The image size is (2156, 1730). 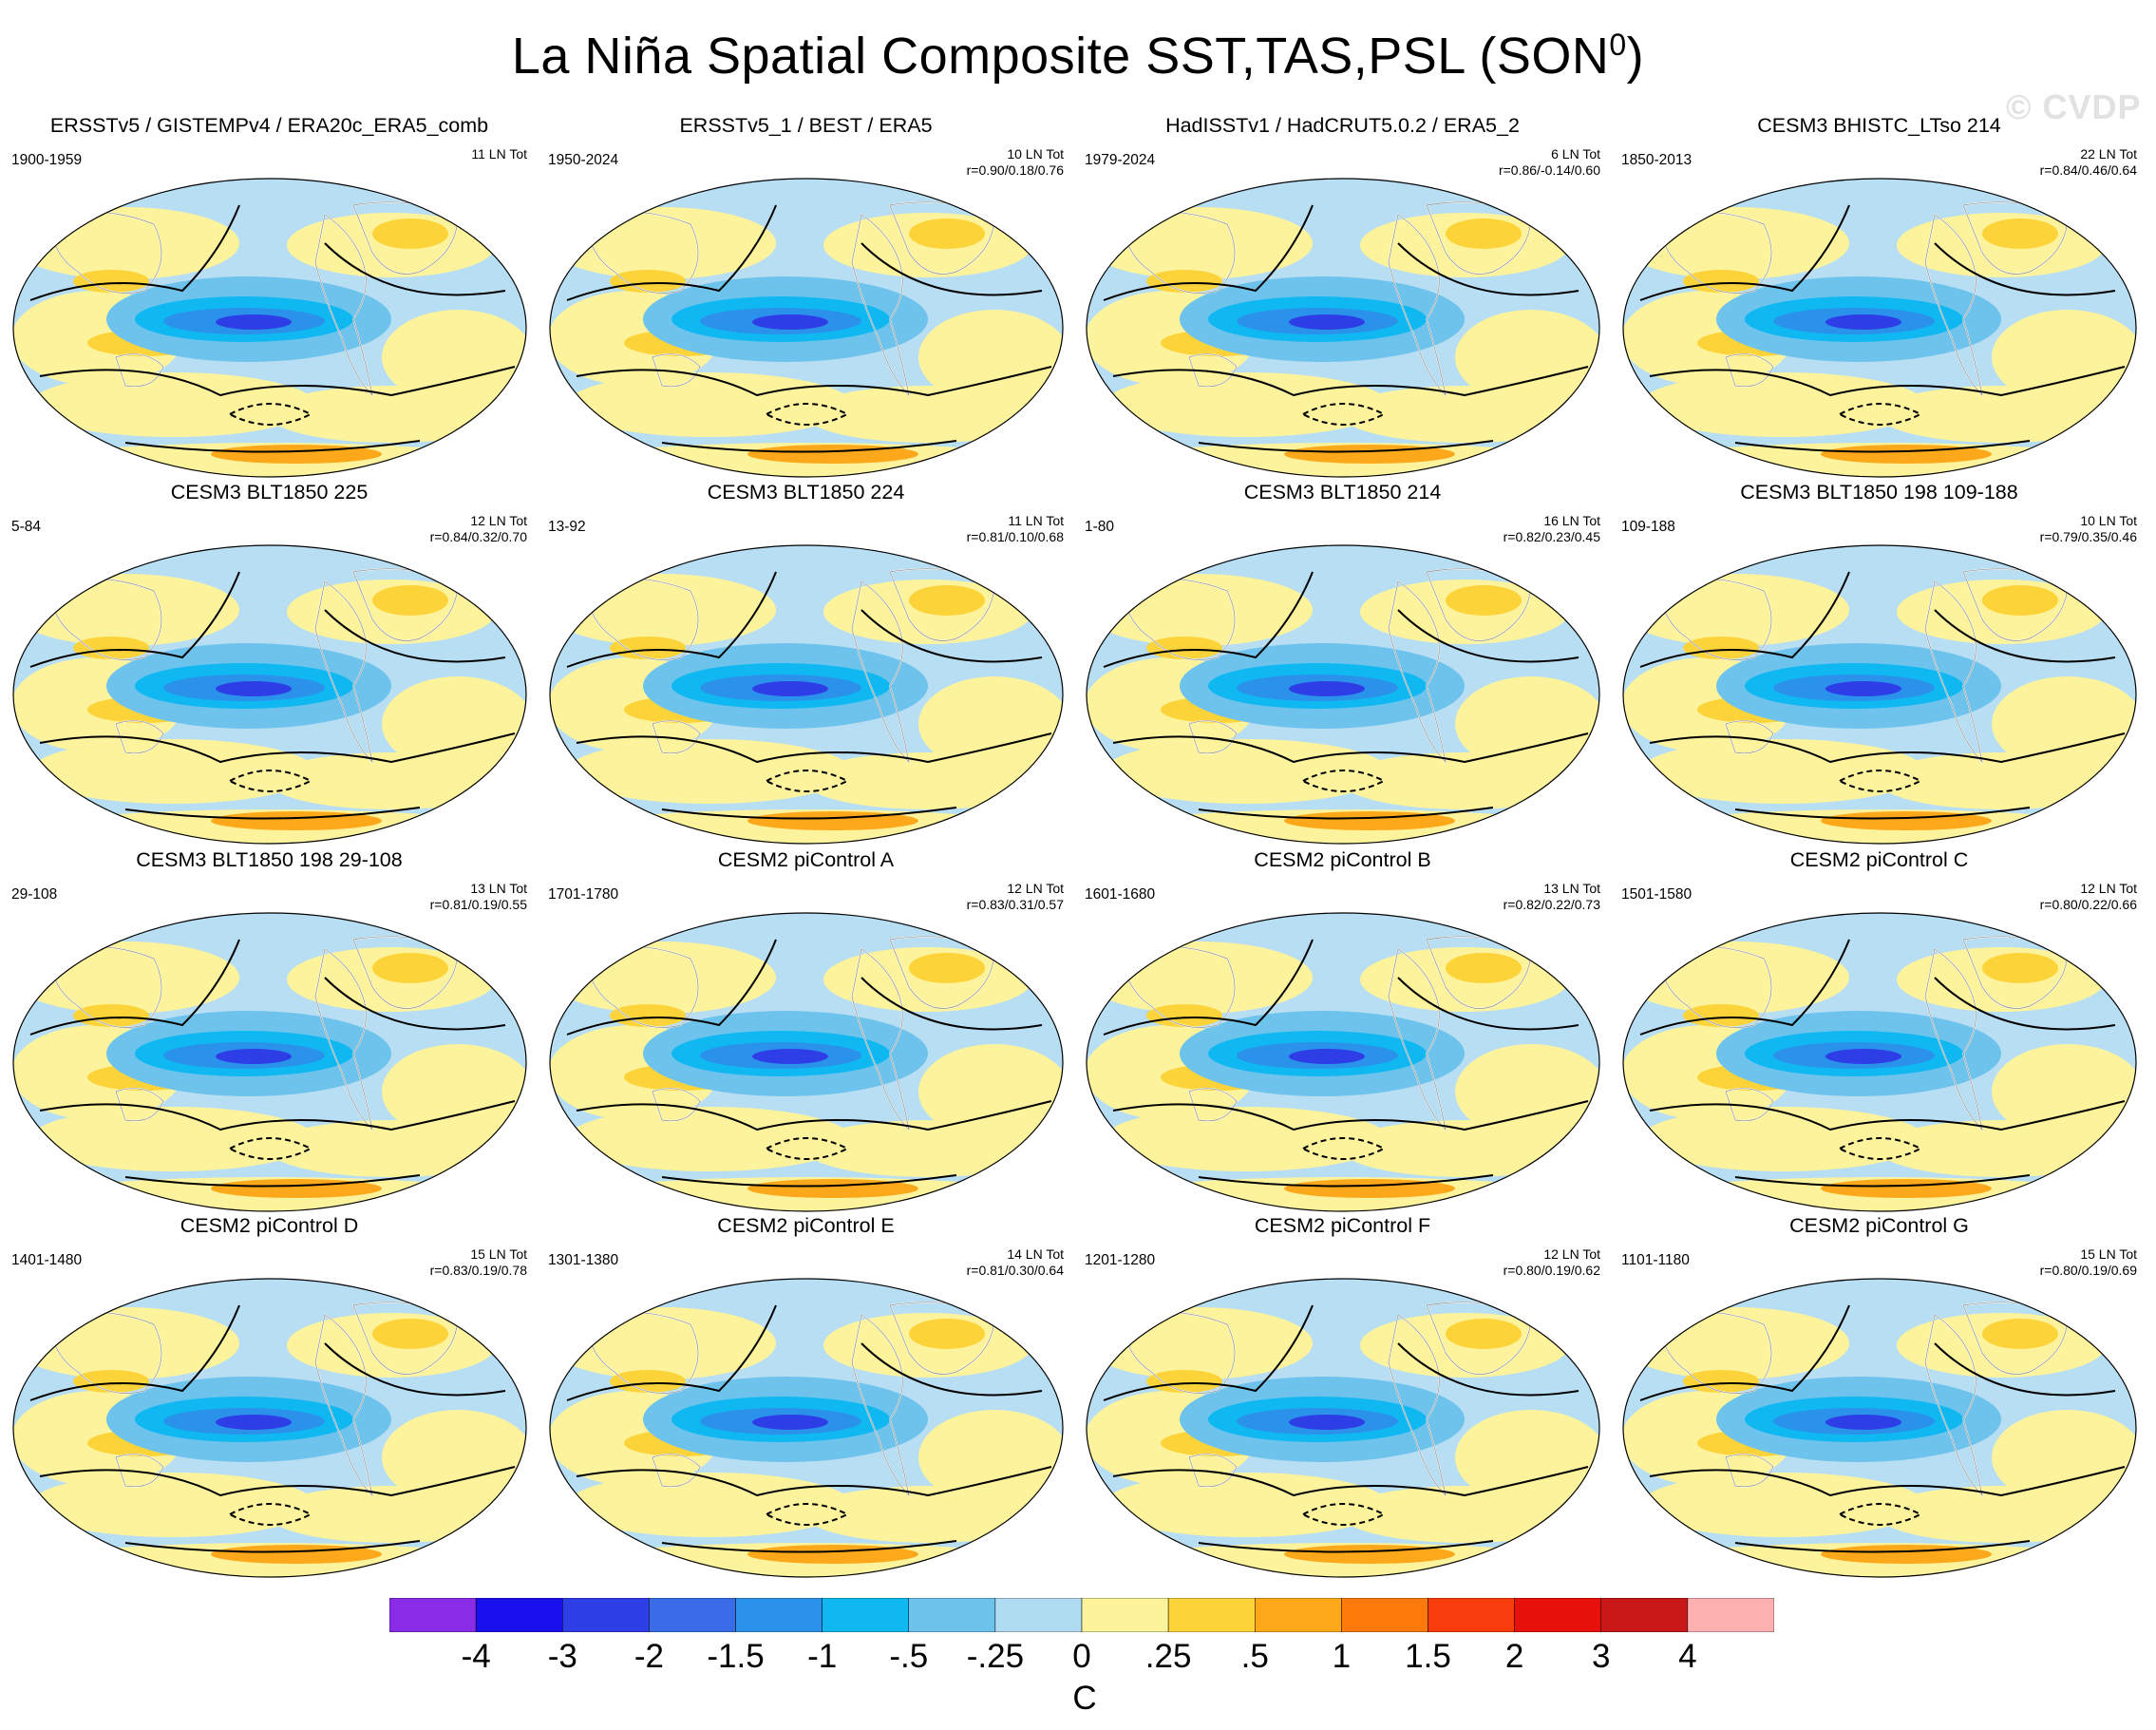 I want to click on panel-period: 1101-1180, so click(x=1656, y=1260).